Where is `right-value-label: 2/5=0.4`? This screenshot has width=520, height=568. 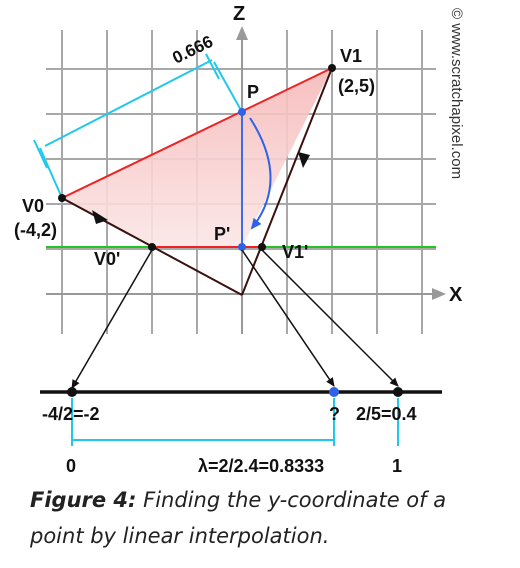
right-value-label: 2/5=0.4 is located at coordinates (386, 414).